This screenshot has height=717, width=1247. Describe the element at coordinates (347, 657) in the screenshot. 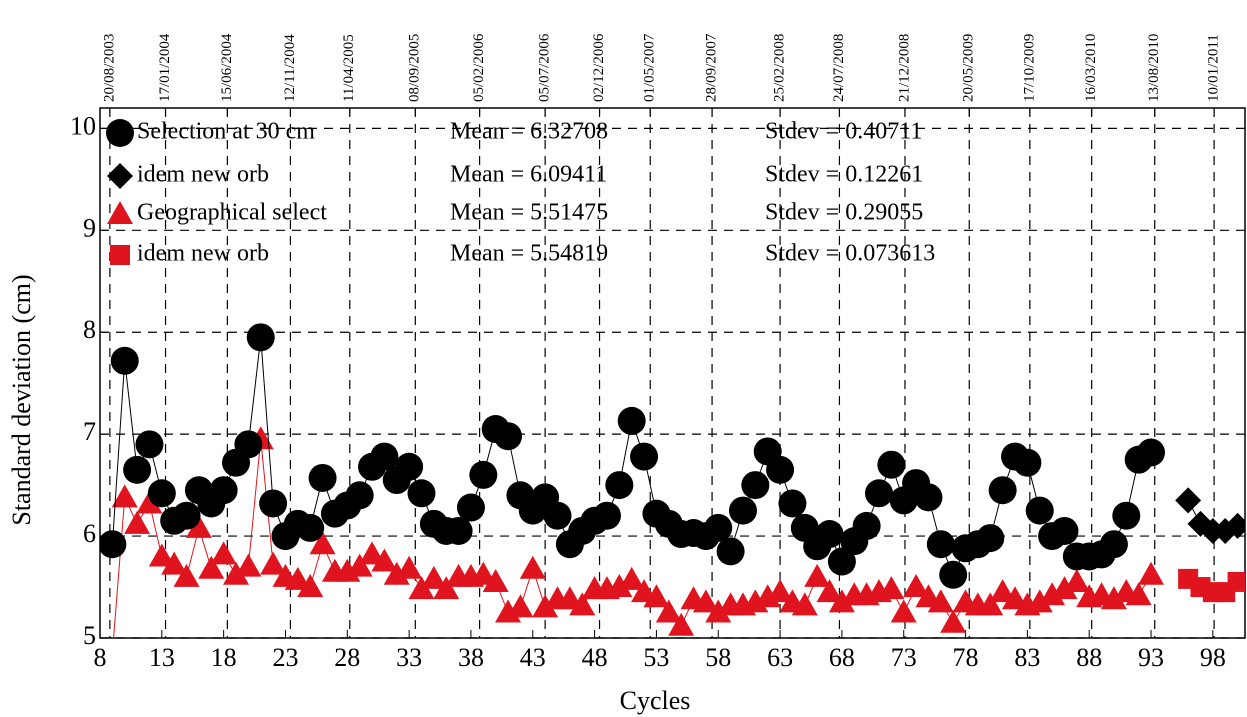

I see `x-tick-label: 28` at that location.